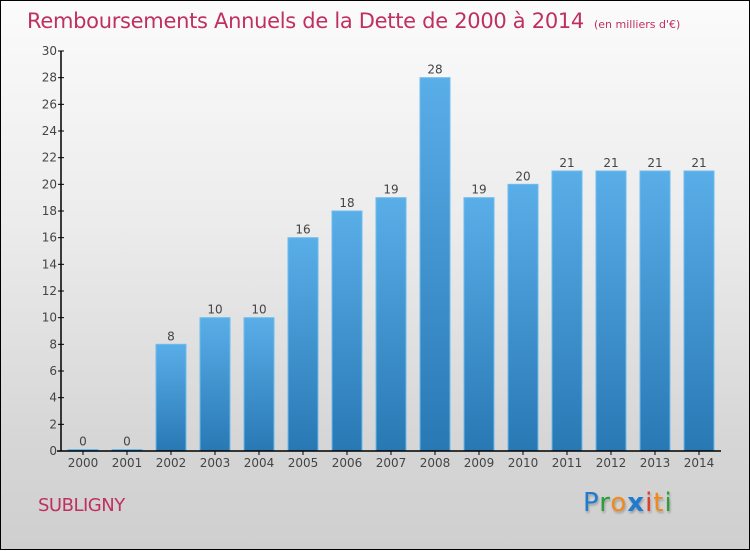  I want to click on bar-2014, so click(699, 311).